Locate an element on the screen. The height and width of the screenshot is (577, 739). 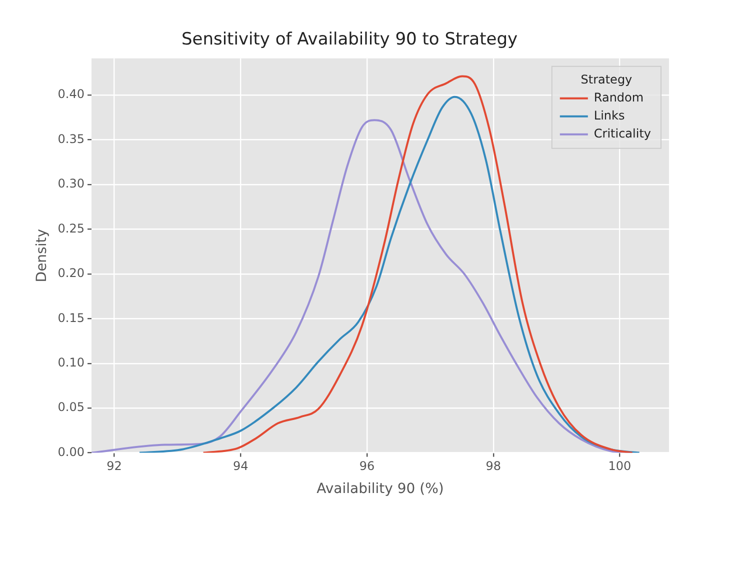
y-tick-label: 0.30 is located at coordinates (71, 183).